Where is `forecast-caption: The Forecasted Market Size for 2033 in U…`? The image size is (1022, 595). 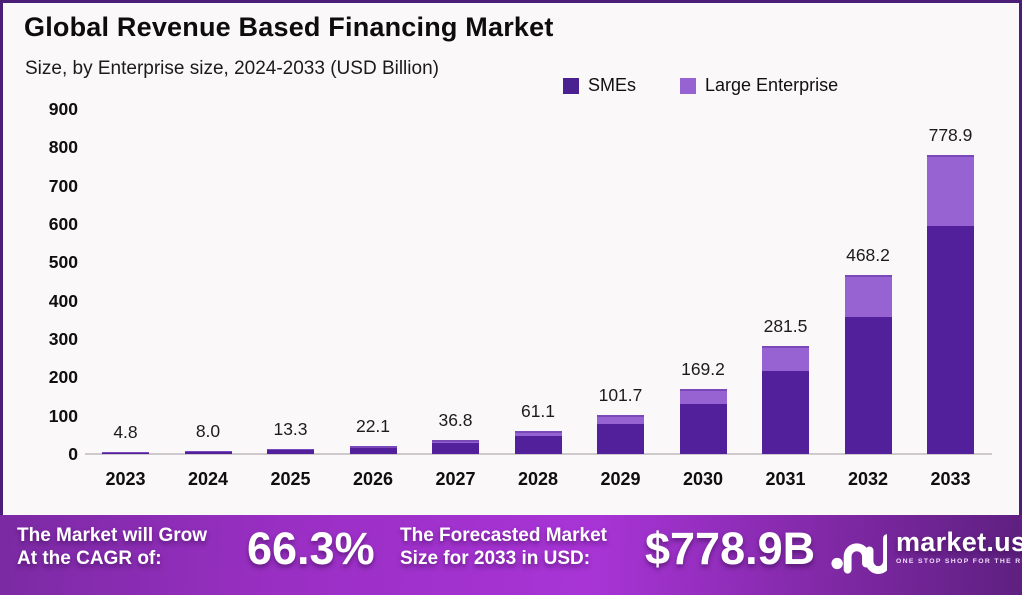 forecast-caption: The Forecasted Market Size for 2033 in U… is located at coordinates (503, 547).